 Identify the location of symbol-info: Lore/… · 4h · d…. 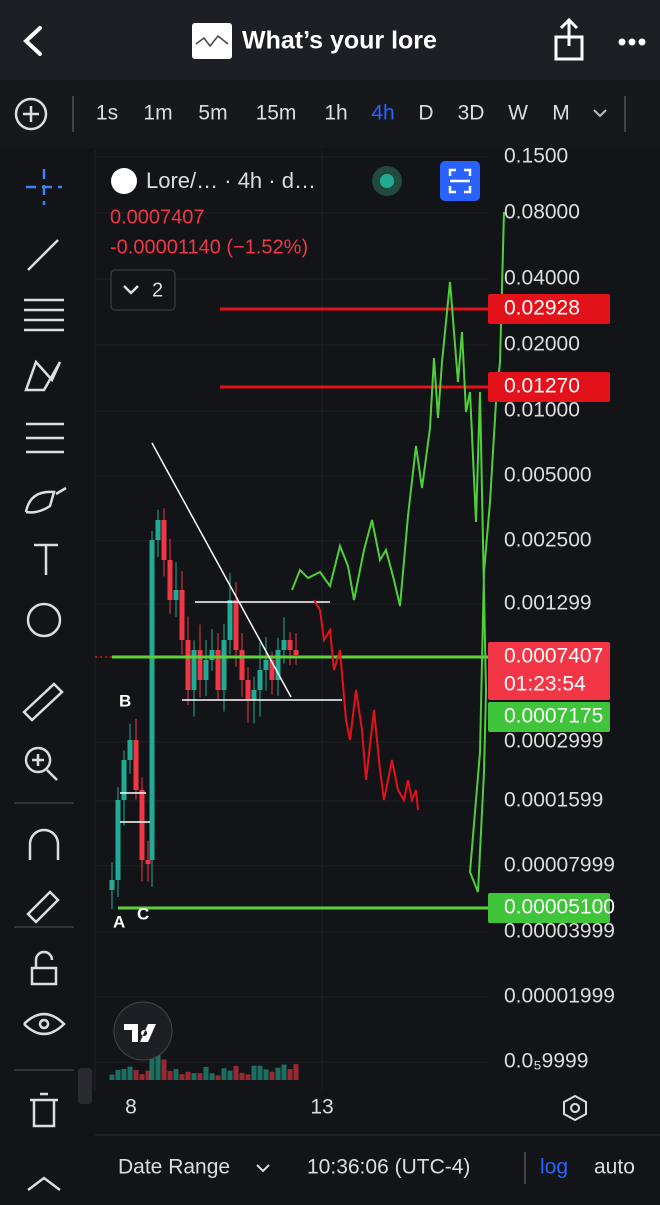
(231, 180).